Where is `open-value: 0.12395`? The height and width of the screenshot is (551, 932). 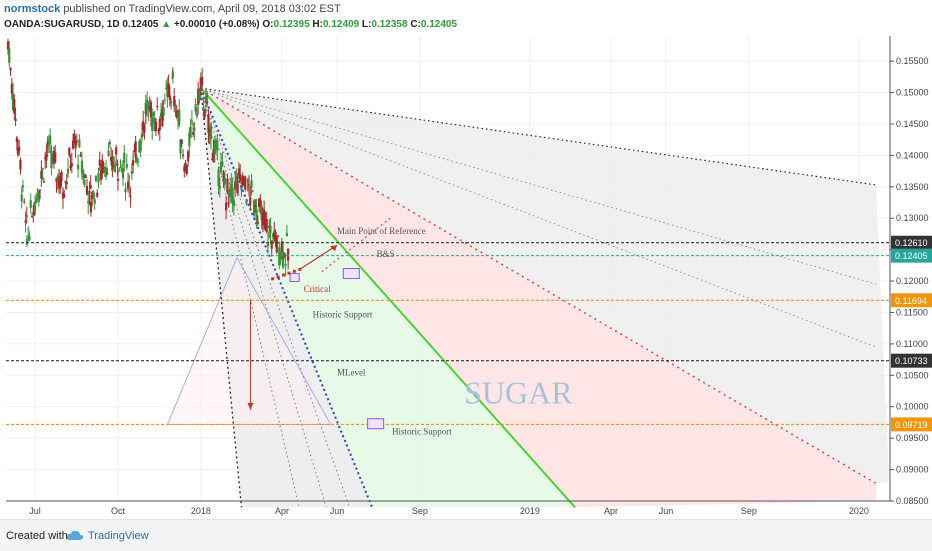
open-value: 0.12395 is located at coordinates (291, 24).